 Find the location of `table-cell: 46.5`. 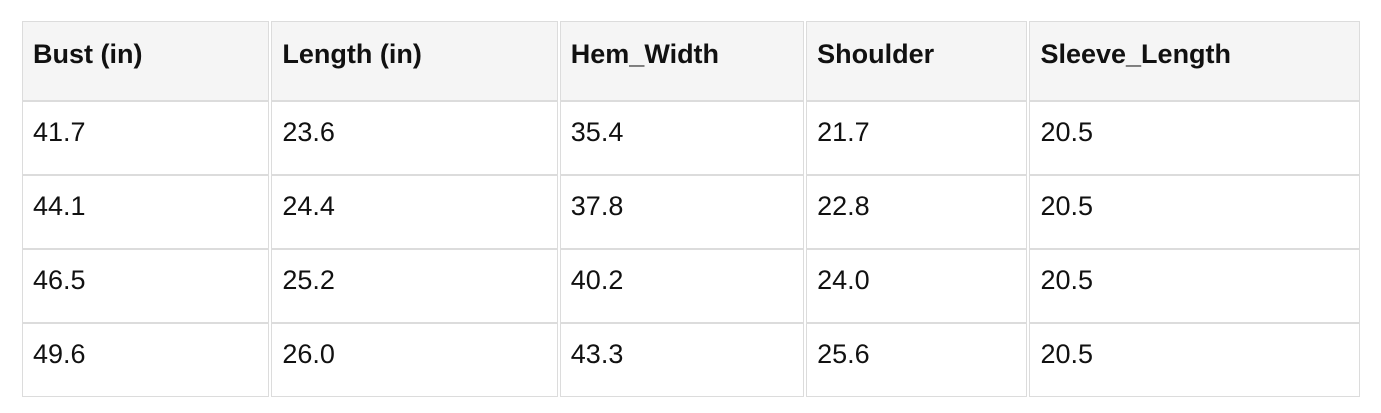

table-cell: 46.5 is located at coordinates (146, 286).